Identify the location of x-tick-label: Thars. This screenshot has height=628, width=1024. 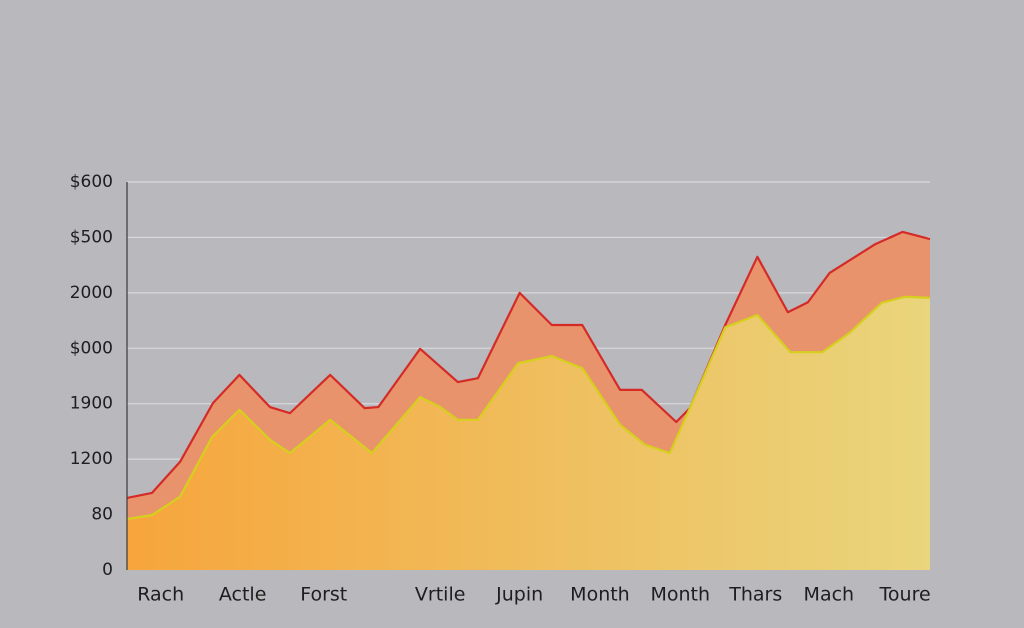
(755, 595).